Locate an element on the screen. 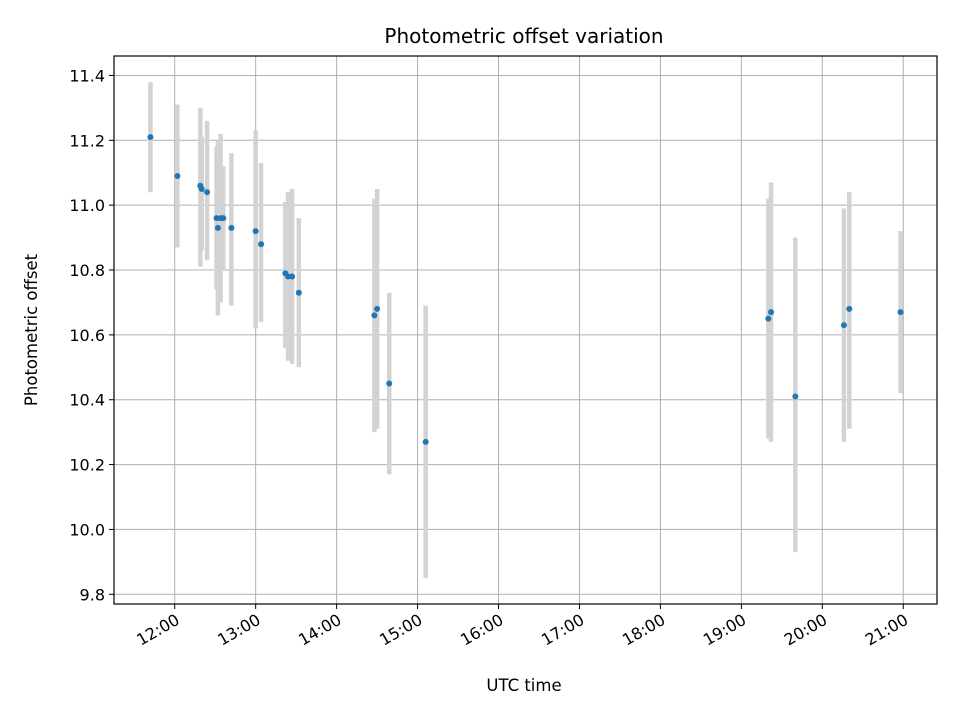 The image size is (960, 720). y-tick-label: 11.4 is located at coordinates (87, 75).